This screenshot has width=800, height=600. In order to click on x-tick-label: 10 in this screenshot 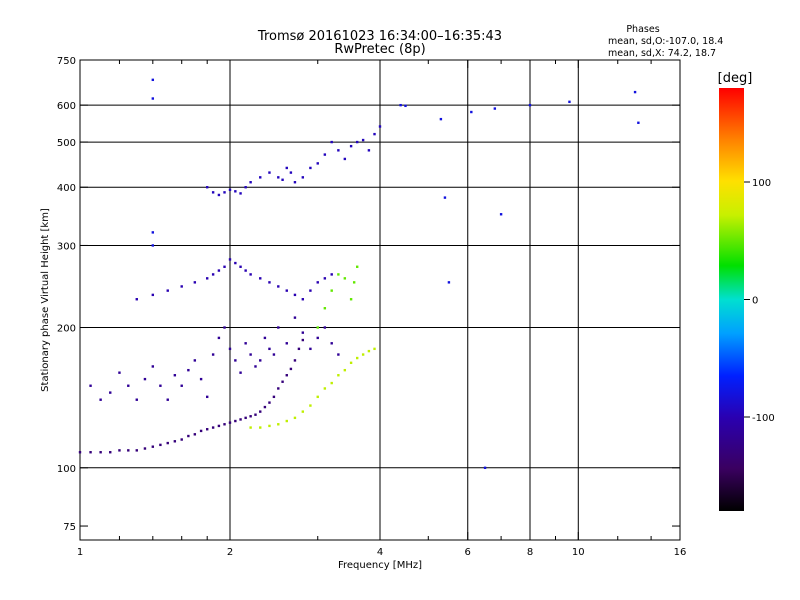, I will do `click(578, 552)`.